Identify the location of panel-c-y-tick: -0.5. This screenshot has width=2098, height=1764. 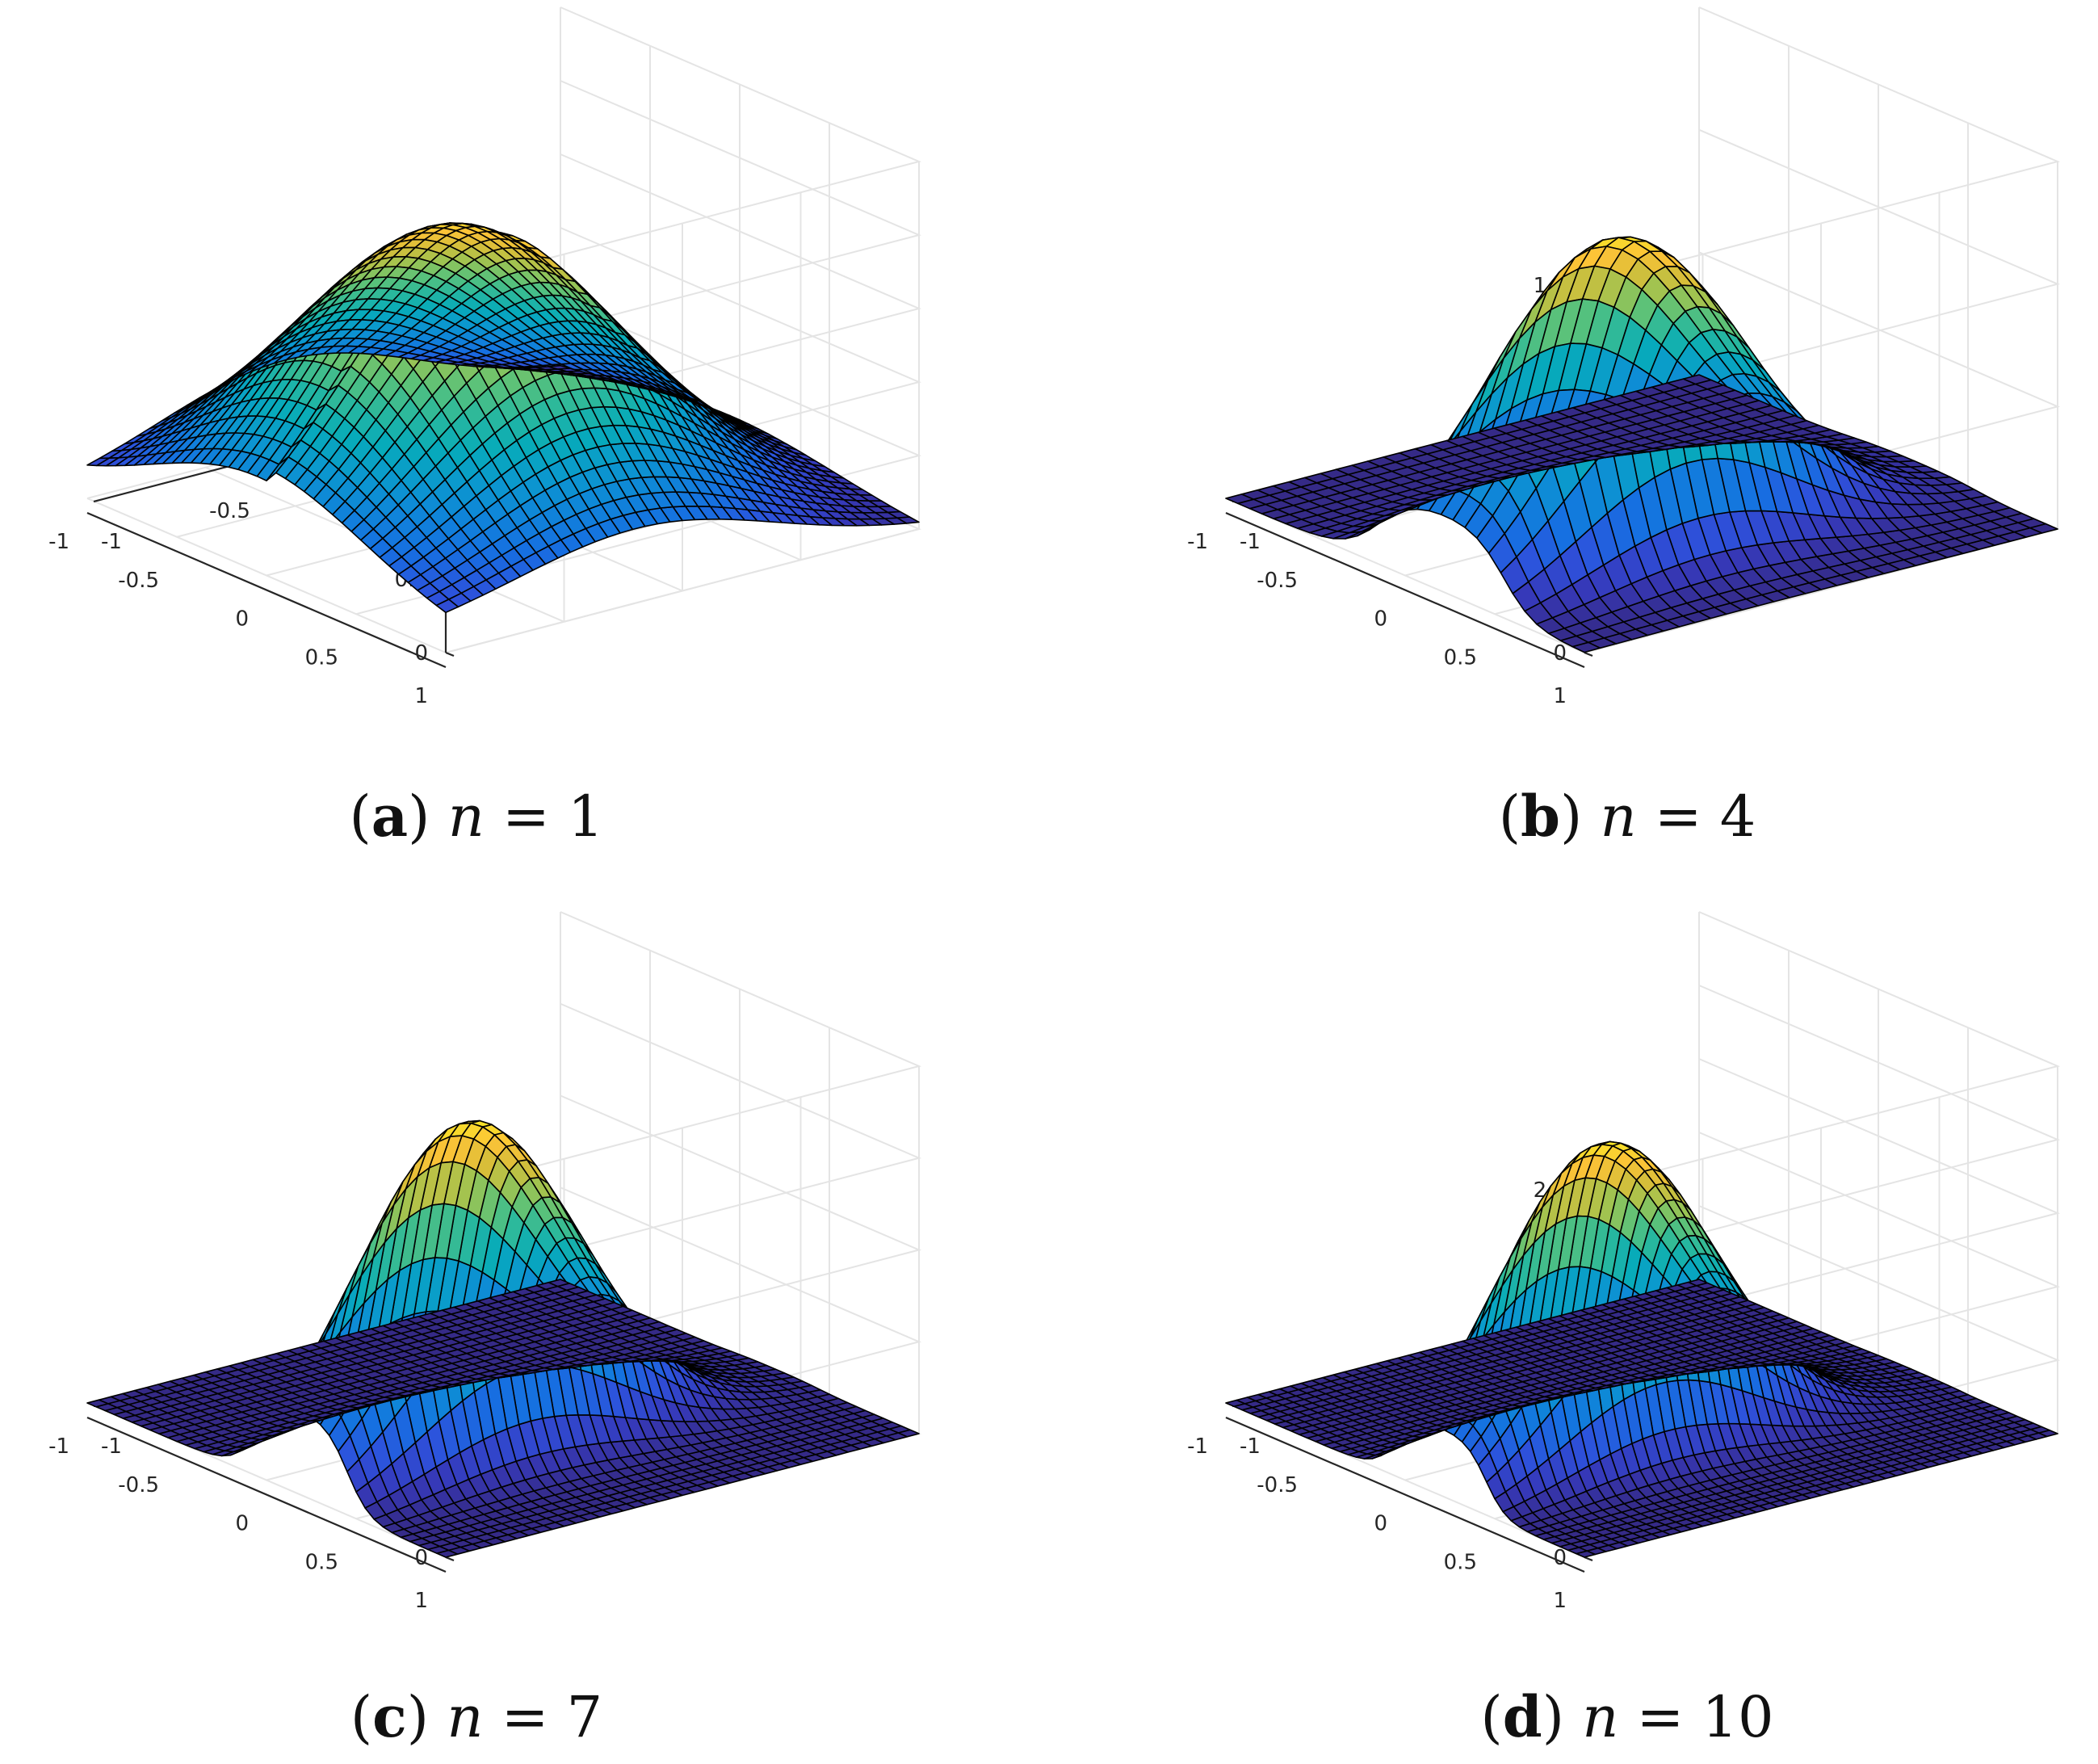
(138, 1485).